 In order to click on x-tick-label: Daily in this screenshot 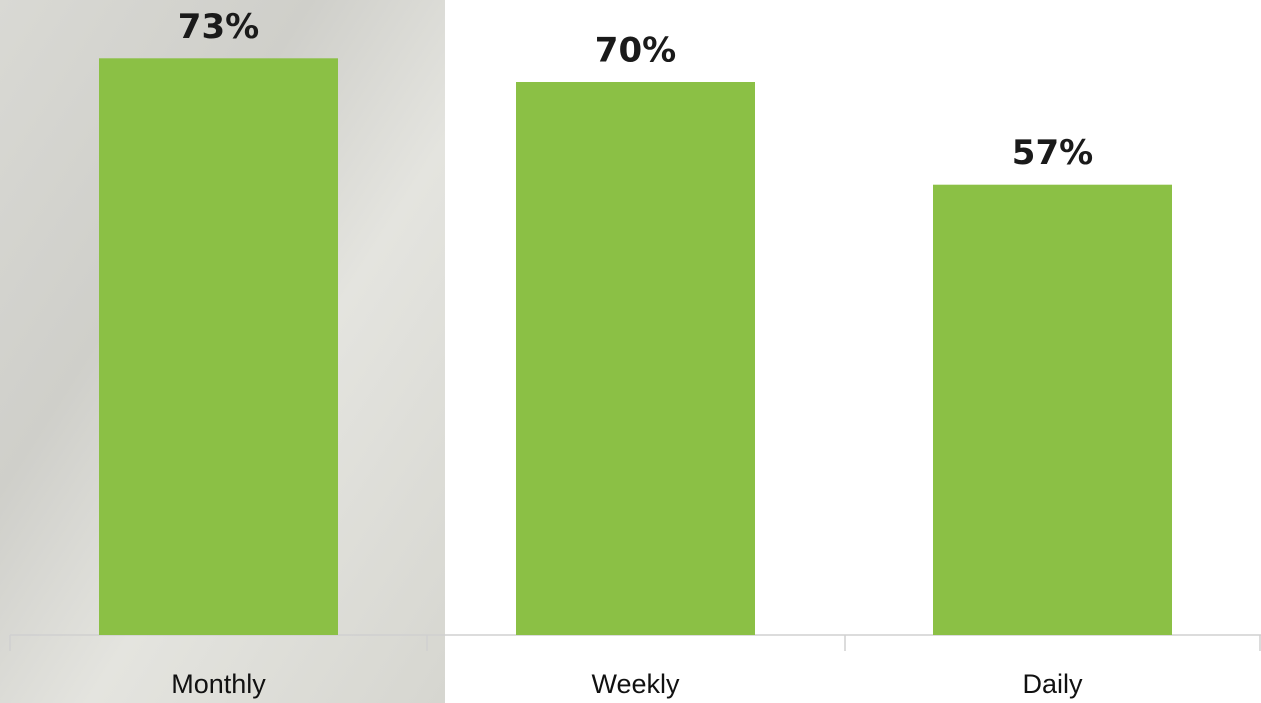, I will do `click(1052, 684)`.